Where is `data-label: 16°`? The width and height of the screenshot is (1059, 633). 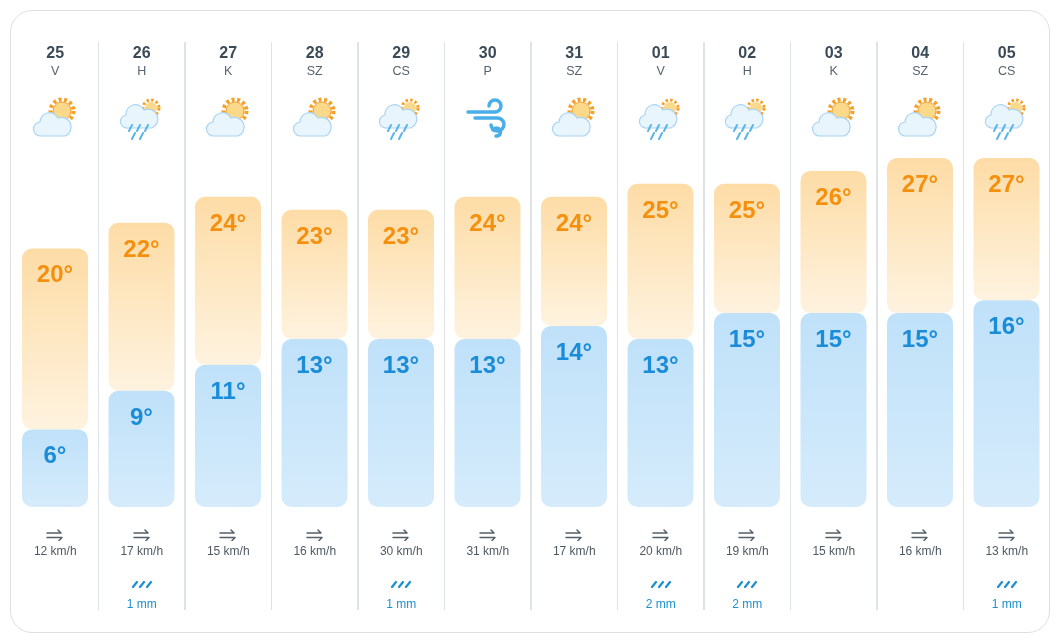
data-label: 16° is located at coordinates (1006, 326).